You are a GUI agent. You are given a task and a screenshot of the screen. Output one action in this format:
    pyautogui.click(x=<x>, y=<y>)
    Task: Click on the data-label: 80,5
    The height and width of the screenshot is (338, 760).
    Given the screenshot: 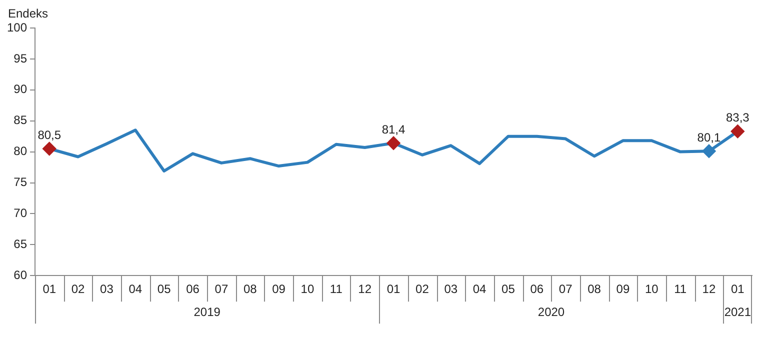 What is the action you would take?
    pyautogui.click(x=50, y=135)
    